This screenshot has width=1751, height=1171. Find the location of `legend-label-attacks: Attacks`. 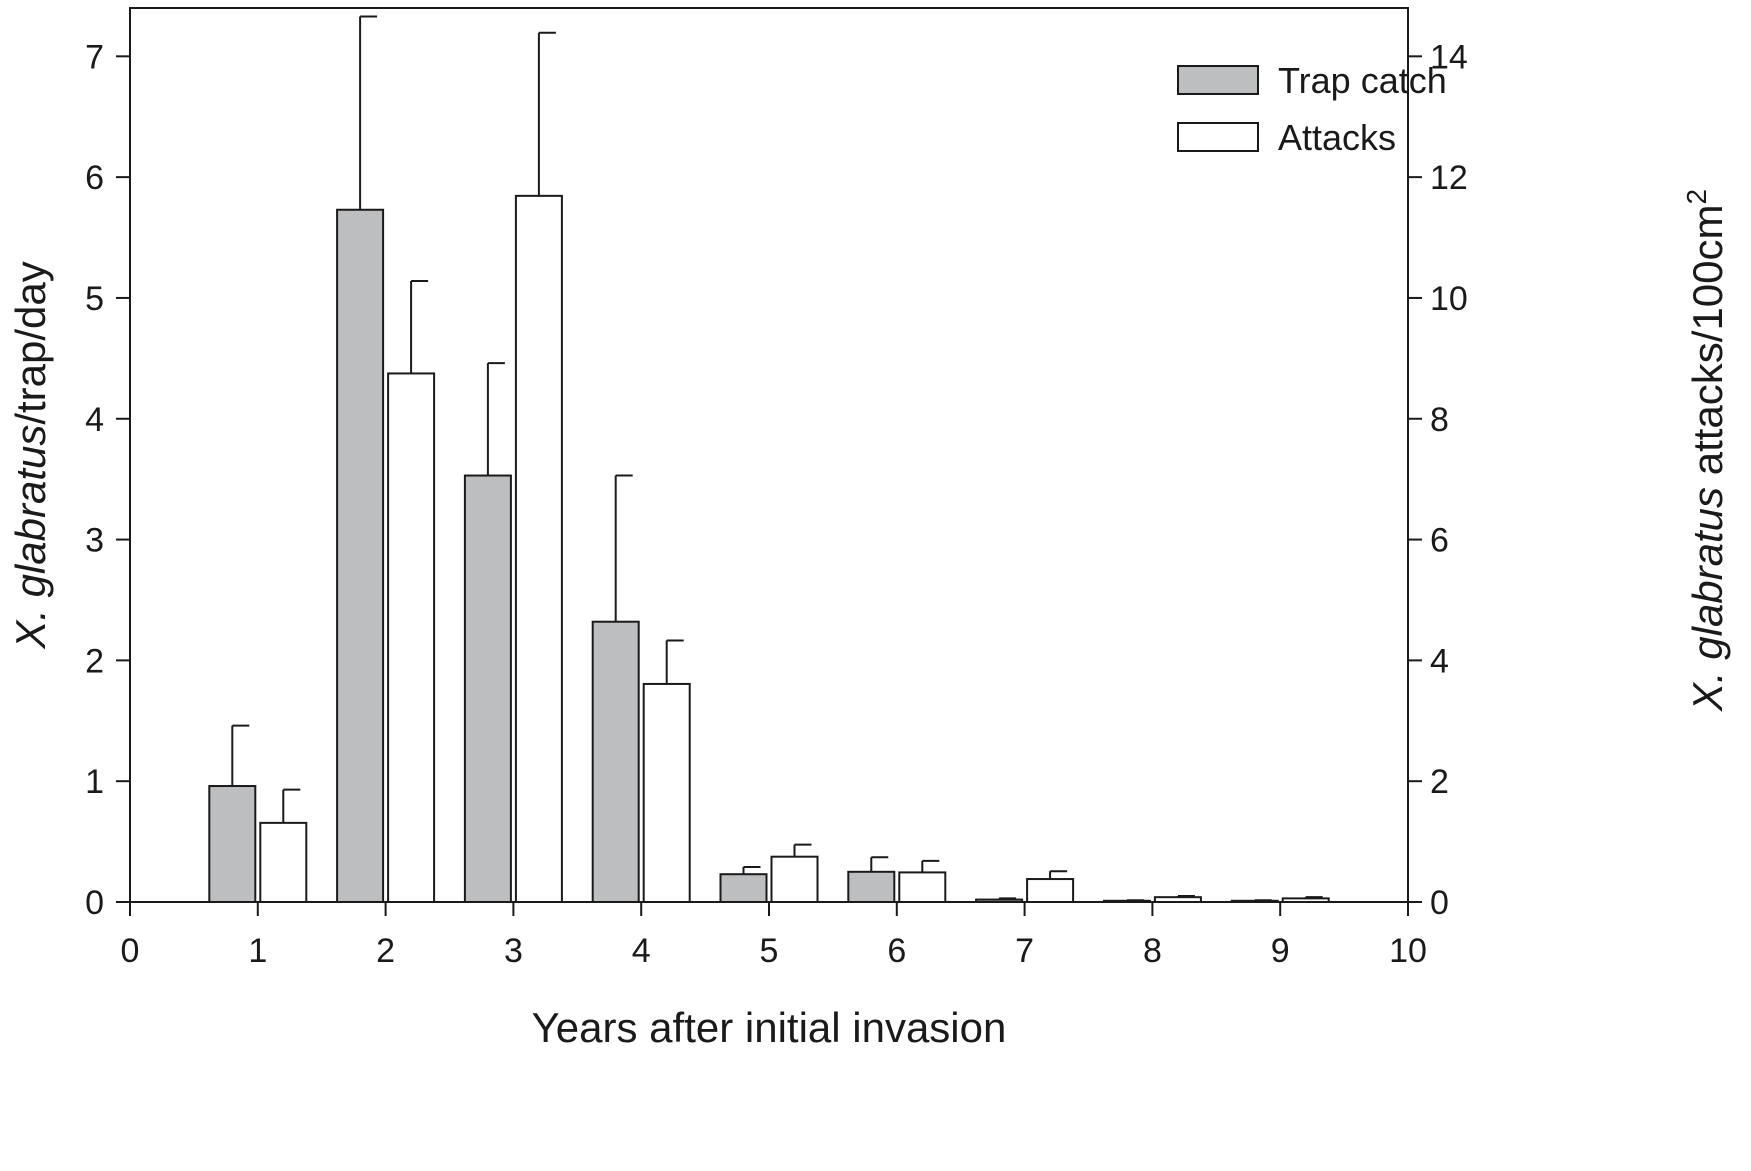

legend-label-attacks: Attacks is located at coordinates (1337, 137).